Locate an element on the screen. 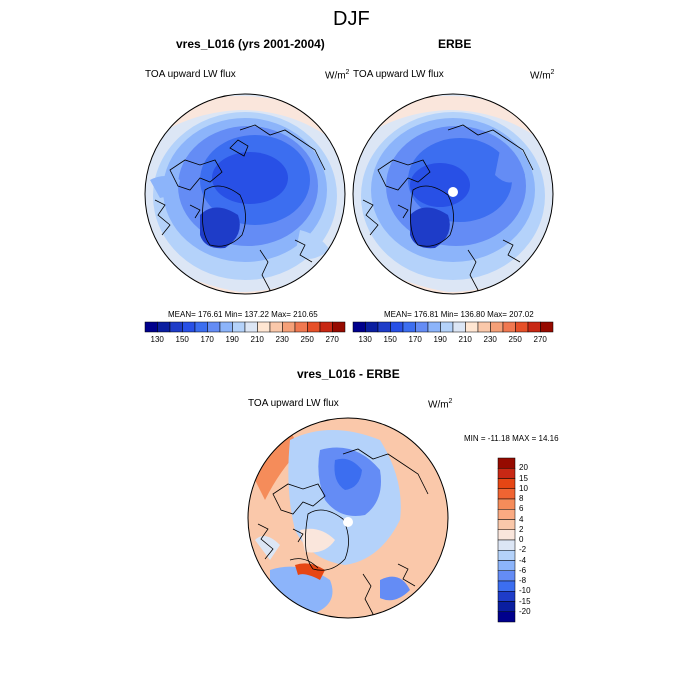 The width and height of the screenshot is (700, 700). panel-1-title: vres_L016 (yrs 2001-2004) is located at coordinates (250, 44).